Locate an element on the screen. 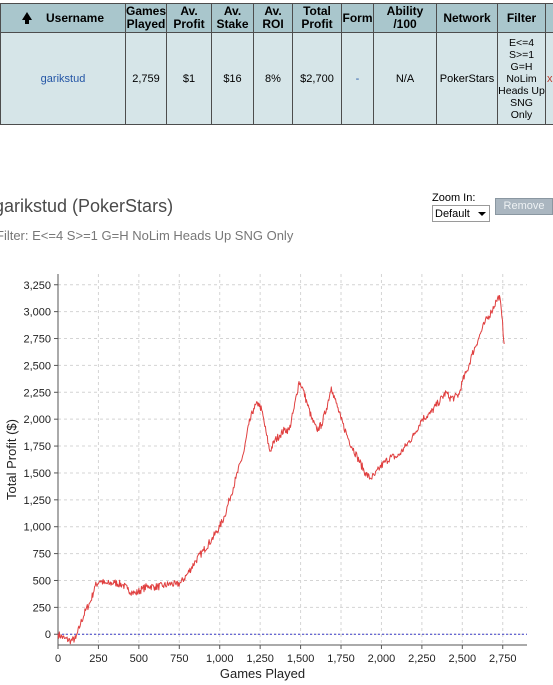  y-tick-label: 1,500 is located at coordinates (37, 474).